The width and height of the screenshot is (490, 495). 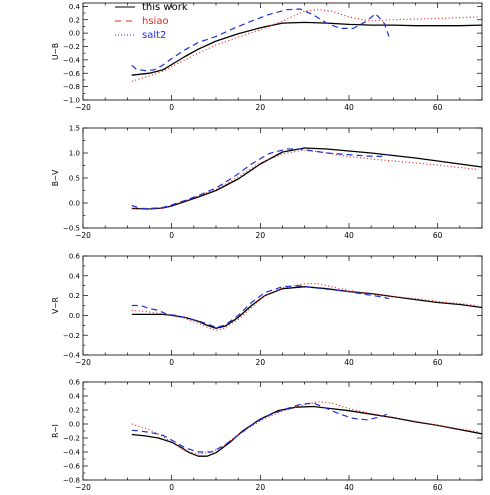 I want to click on y-tick-label: −1.0, so click(x=71, y=101).